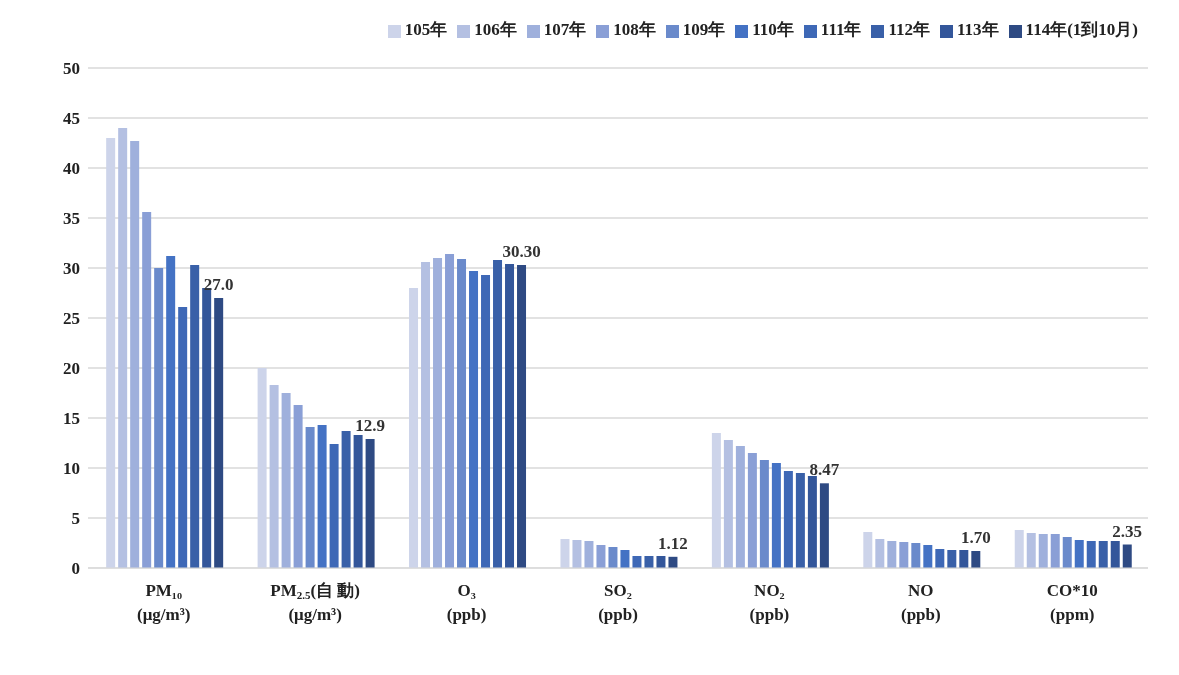 The image size is (1179, 675). What do you see at coordinates (71, 319) in the screenshot?
I see `y-tick-label: 25` at bounding box center [71, 319].